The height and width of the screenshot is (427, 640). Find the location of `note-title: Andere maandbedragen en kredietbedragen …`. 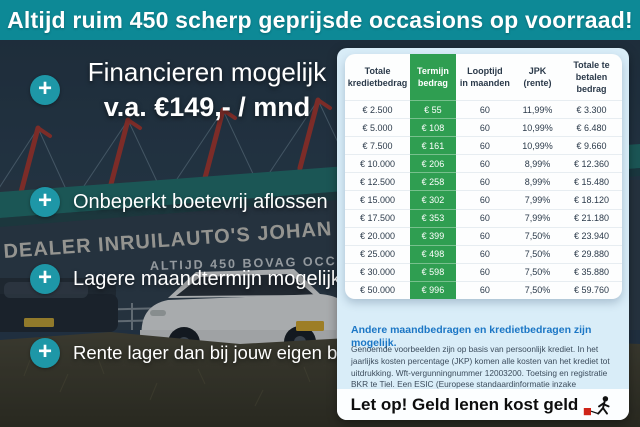

note-title: Andere maandbedragen en kredietbedragen … is located at coordinates (471, 337).